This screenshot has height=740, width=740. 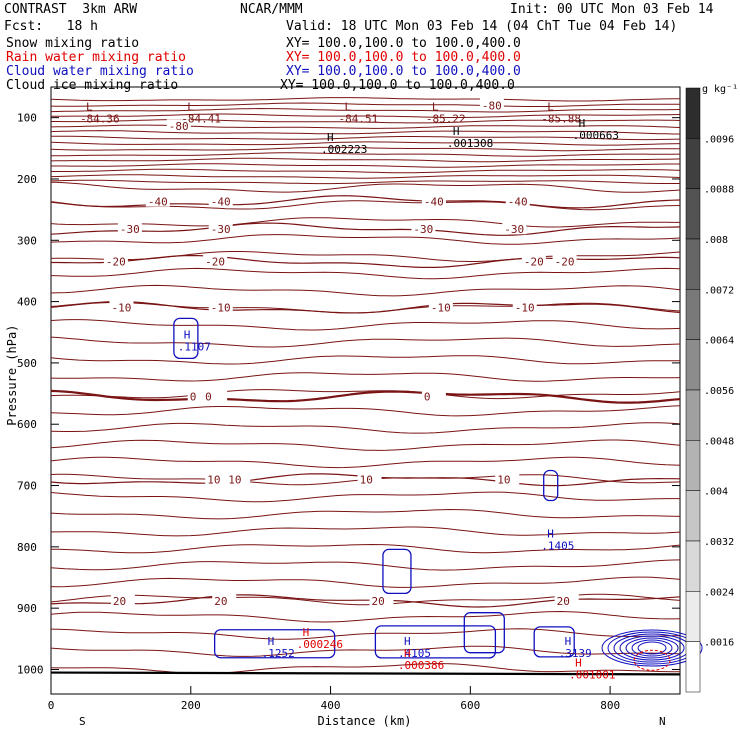 I want to click on colorbar-tick-label: .0032, so click(x=719, y=542).